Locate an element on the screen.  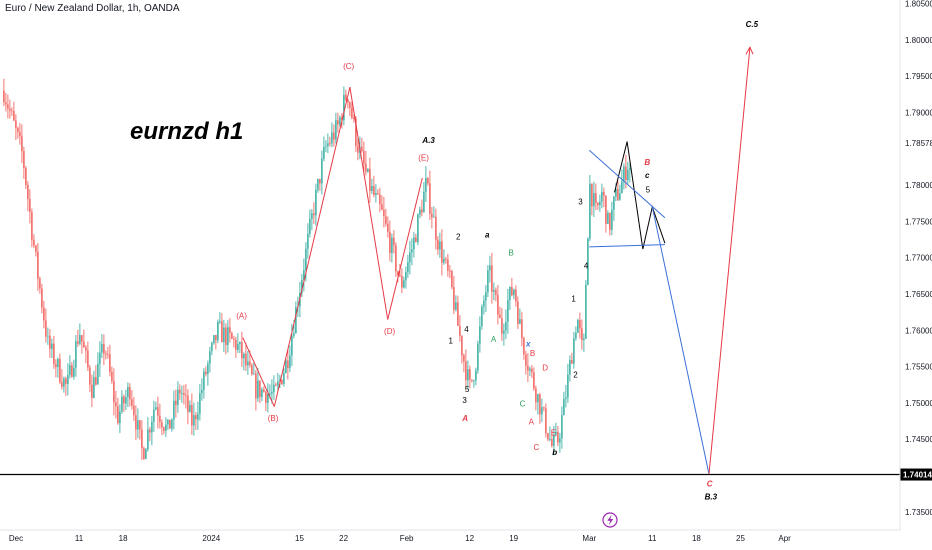
wave-label: C is located at coordinates (710, 483).